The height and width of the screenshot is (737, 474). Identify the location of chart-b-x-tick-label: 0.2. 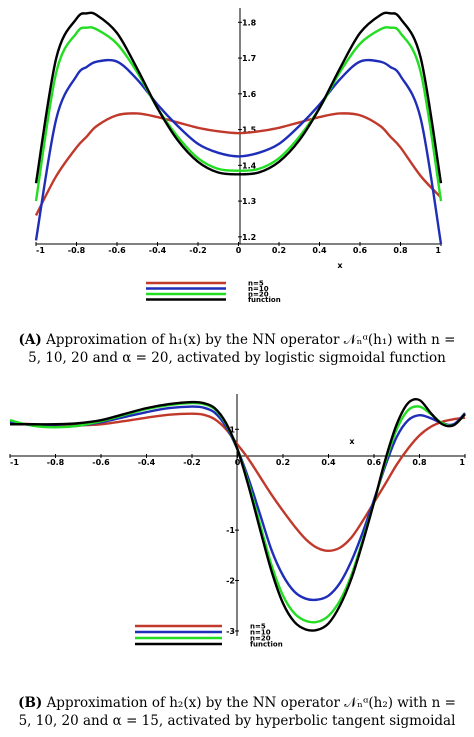
(283, 462).